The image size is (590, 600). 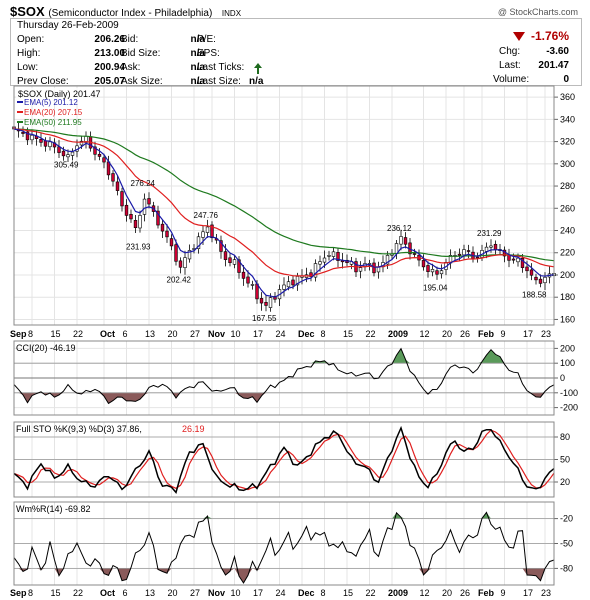 I want to click on bid-label: Bid:, so click(x=130, y=39).